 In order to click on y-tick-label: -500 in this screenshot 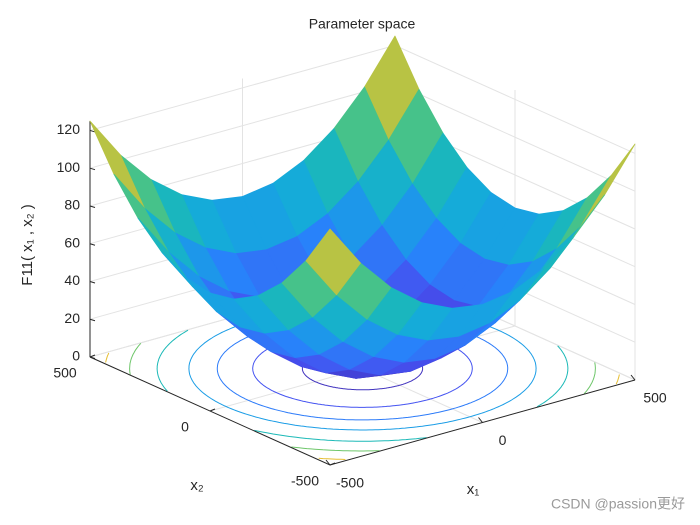, I will do `click(305, 481)`.